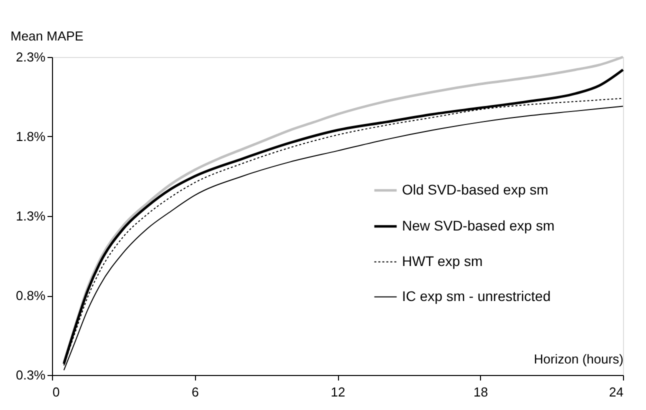 This screenshot has height=410, width=646. I want to click on x-tick-label: 6, so click(195, 392).